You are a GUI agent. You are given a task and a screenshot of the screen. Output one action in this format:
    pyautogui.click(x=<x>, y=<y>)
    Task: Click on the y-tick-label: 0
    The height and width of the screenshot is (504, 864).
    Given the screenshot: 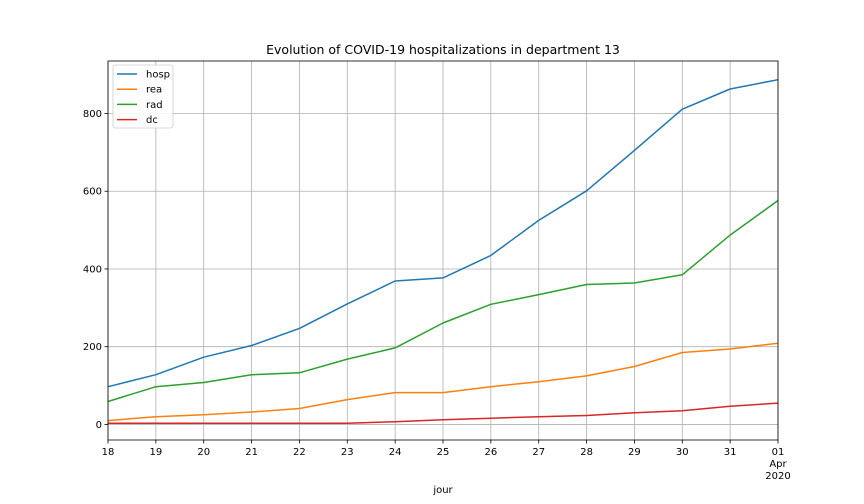 What is the action you would take?
    pyautogui.click(x=99, y=425)
    